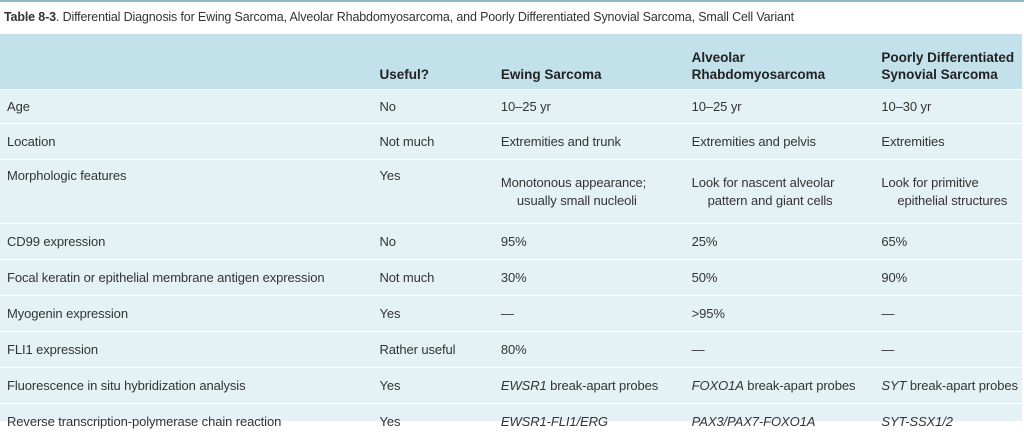 Image resolution: width=1024 pixels, height=439 pixels. I want to click on synovial-cell: SYT break-apart probes, so click(948, 386).